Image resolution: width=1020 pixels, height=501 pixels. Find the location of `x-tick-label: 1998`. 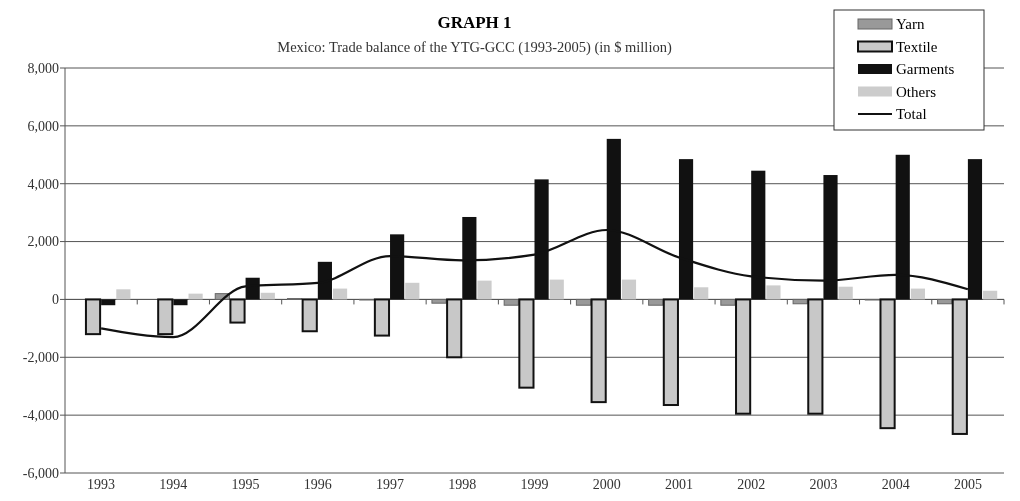

x-tick-label: 1998 is located at coordinates (462, 484).